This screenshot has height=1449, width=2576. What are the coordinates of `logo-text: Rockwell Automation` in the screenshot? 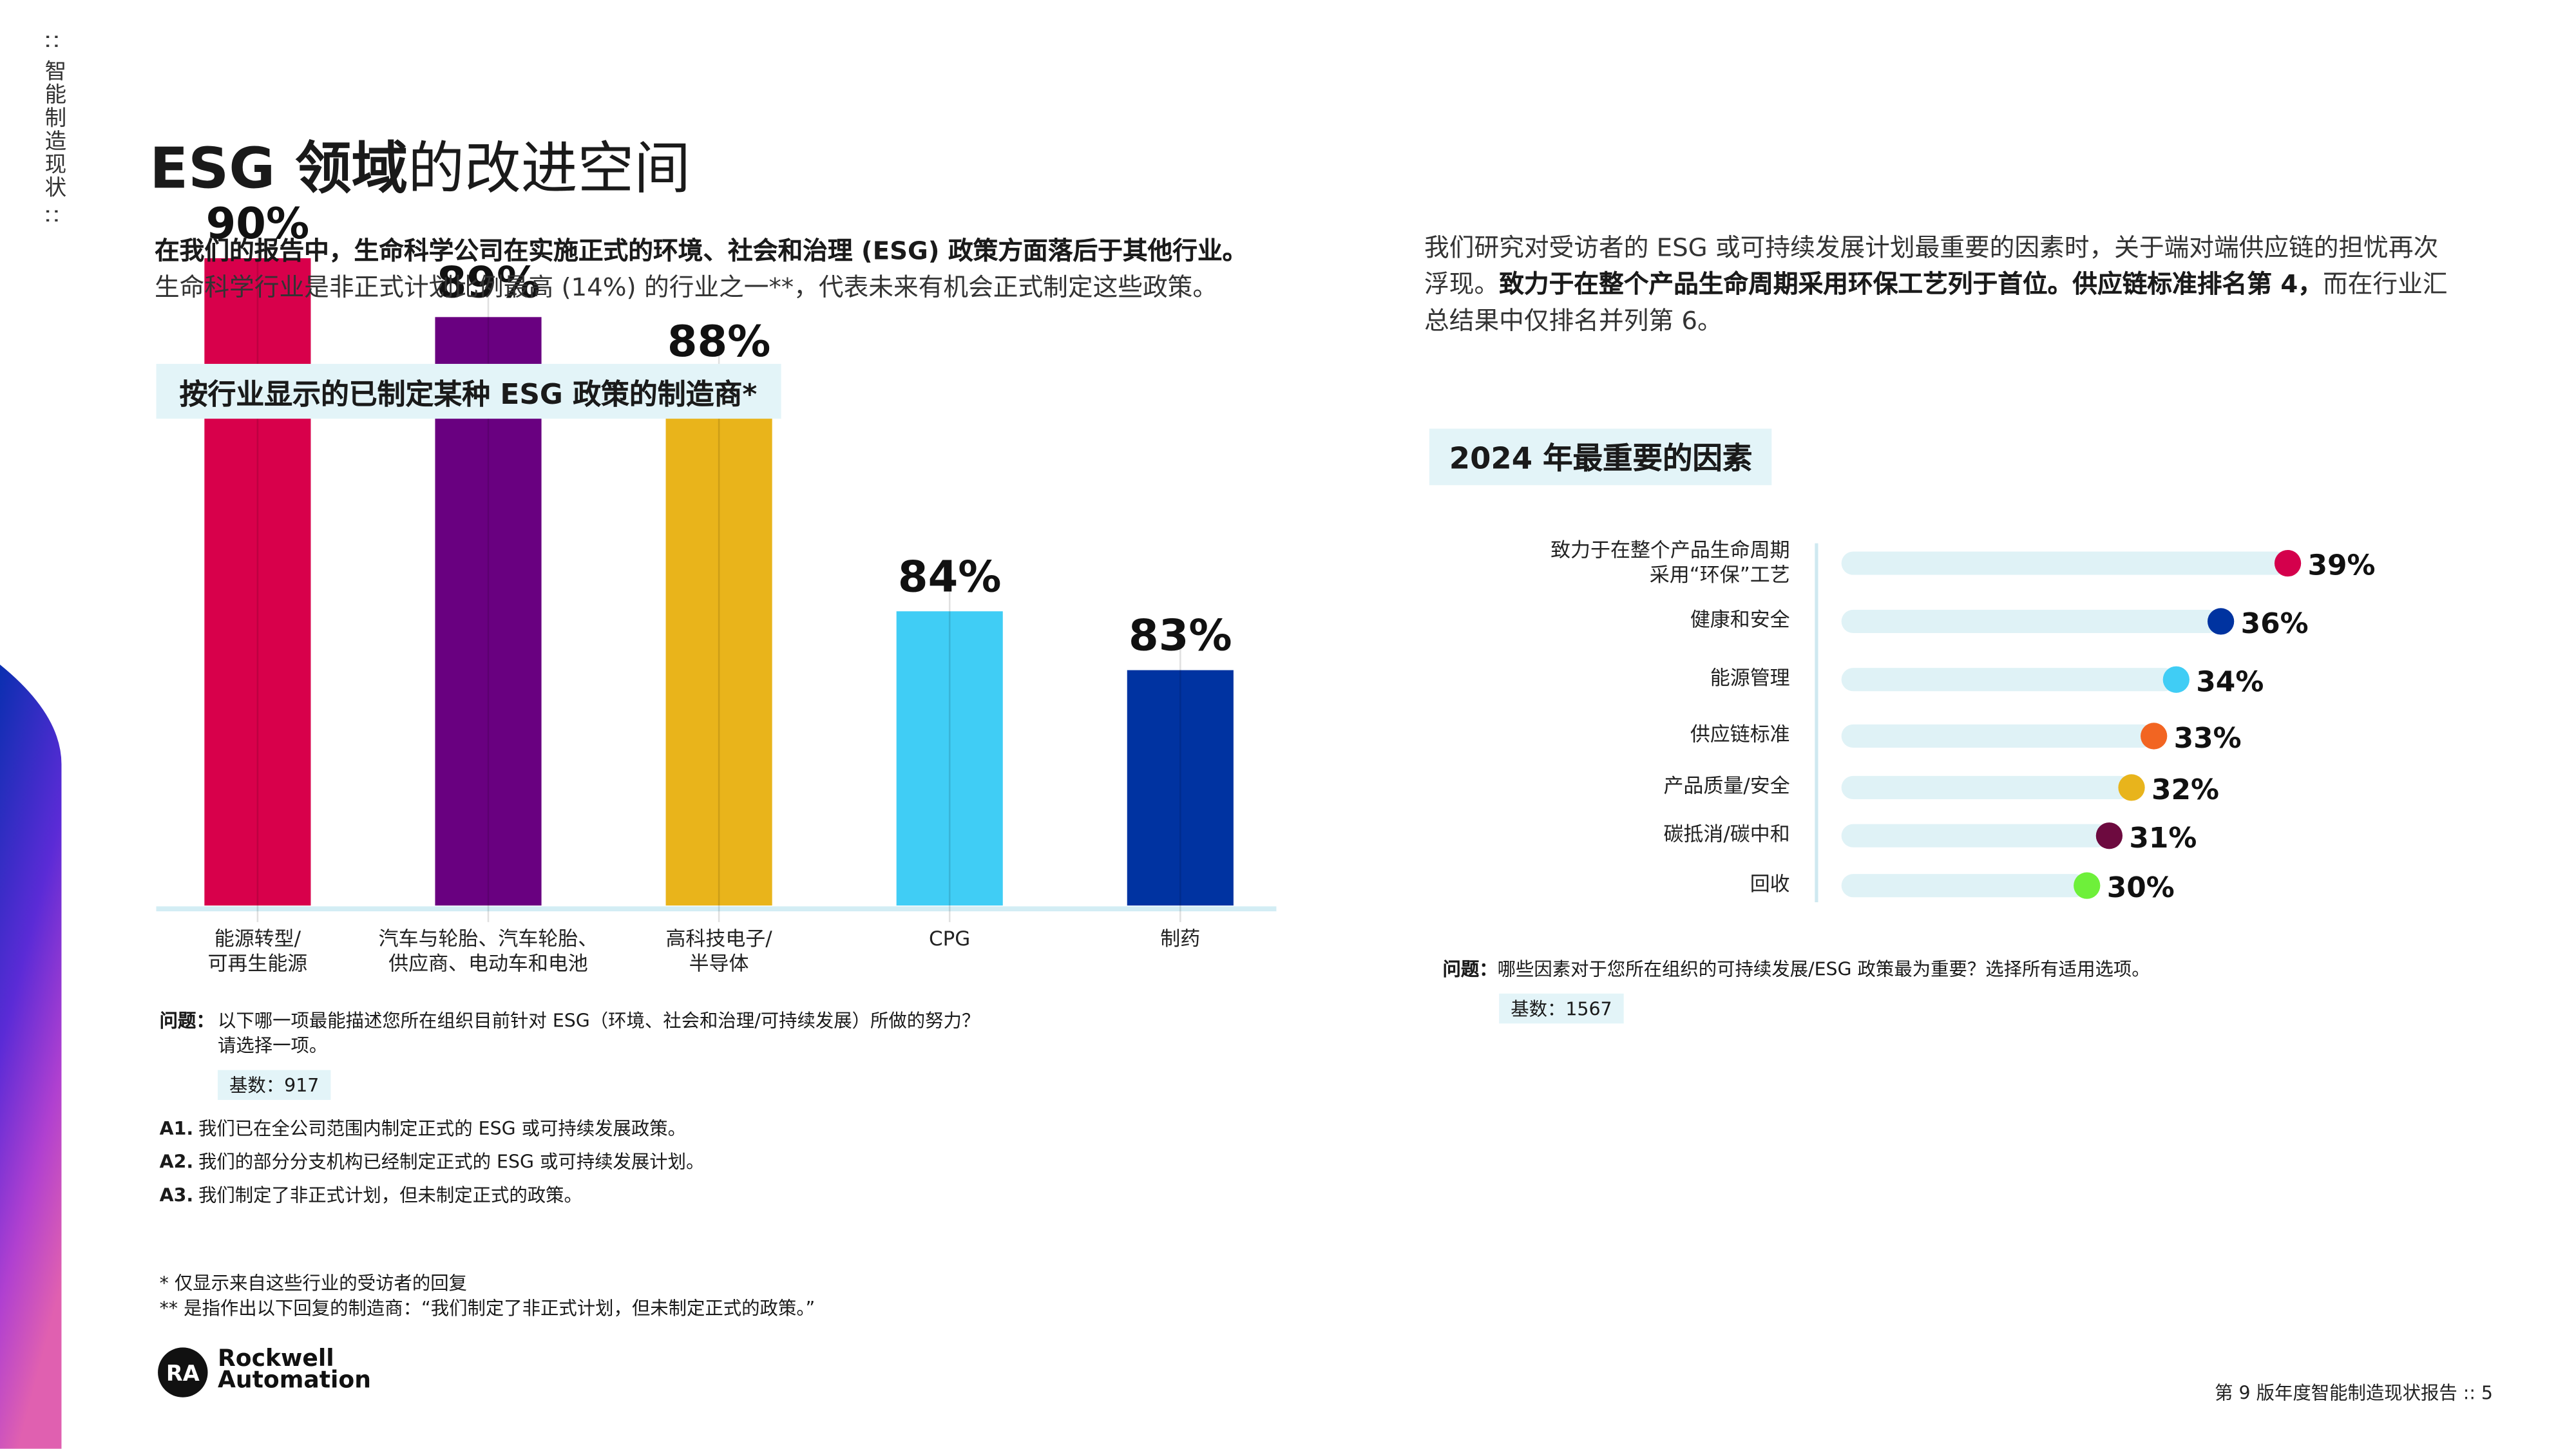 It's located at (294, 1370).